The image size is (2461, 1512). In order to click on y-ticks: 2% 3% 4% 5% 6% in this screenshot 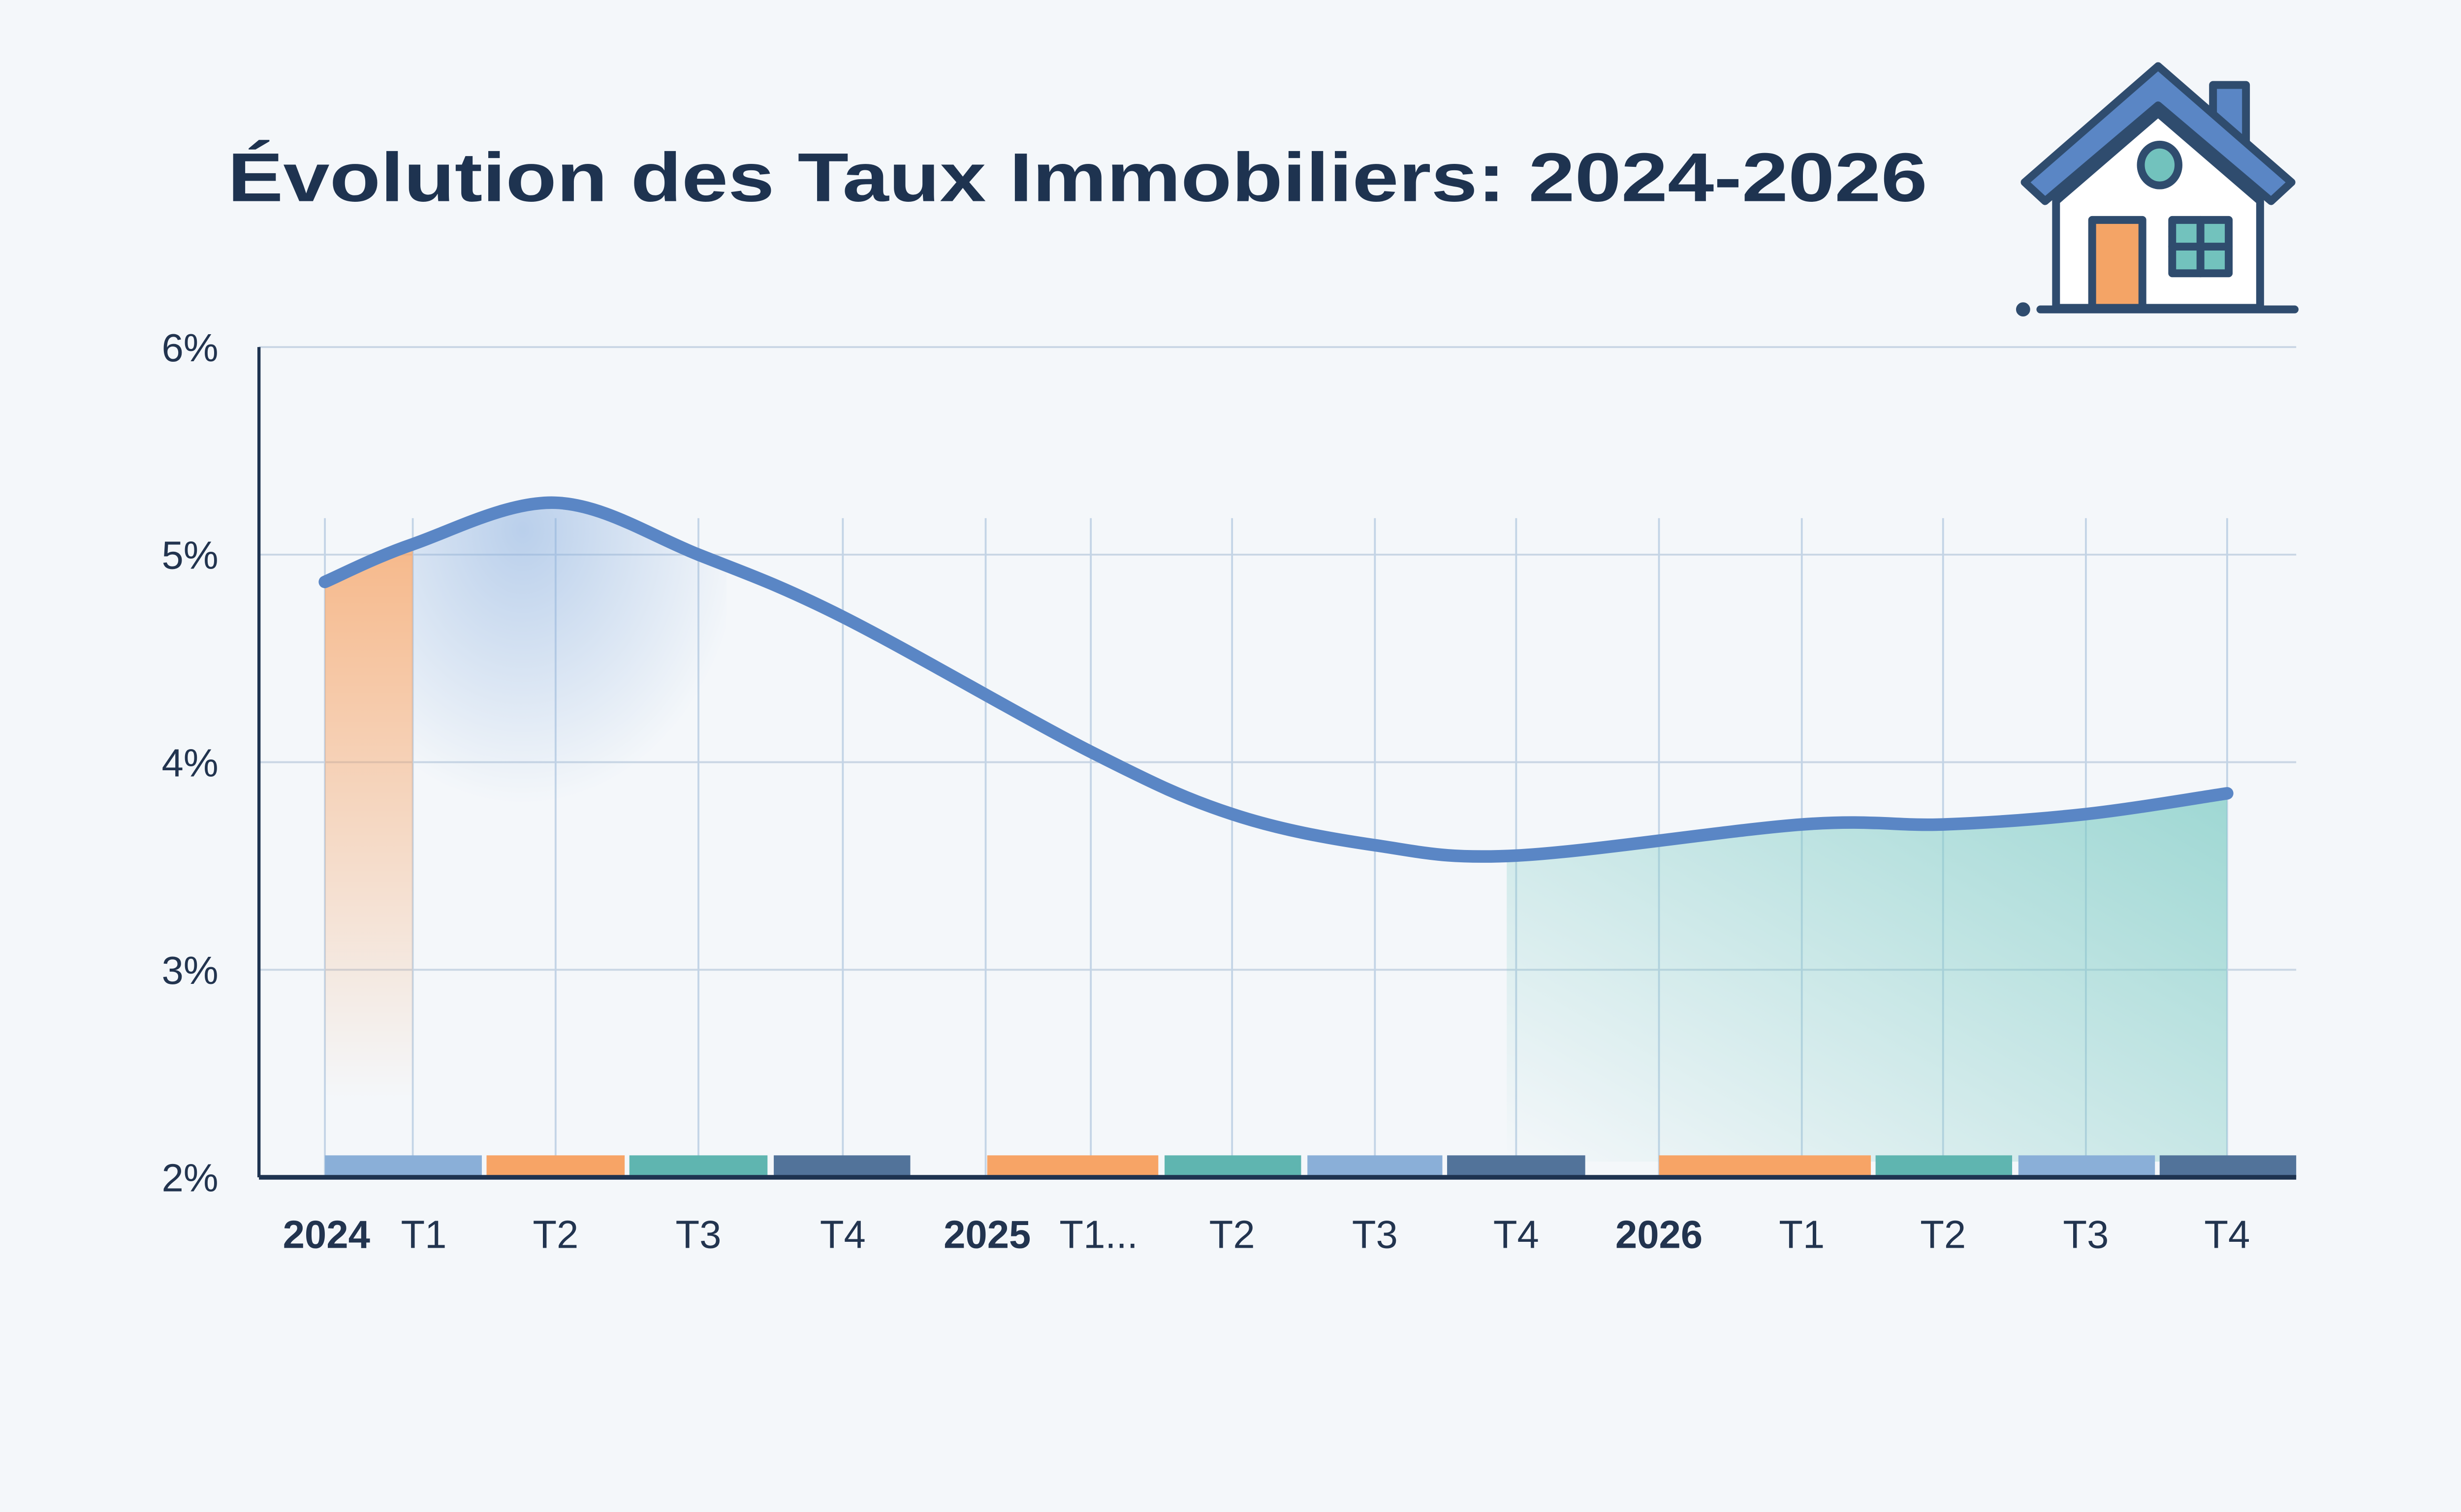, I will do `click(189, 763)`.